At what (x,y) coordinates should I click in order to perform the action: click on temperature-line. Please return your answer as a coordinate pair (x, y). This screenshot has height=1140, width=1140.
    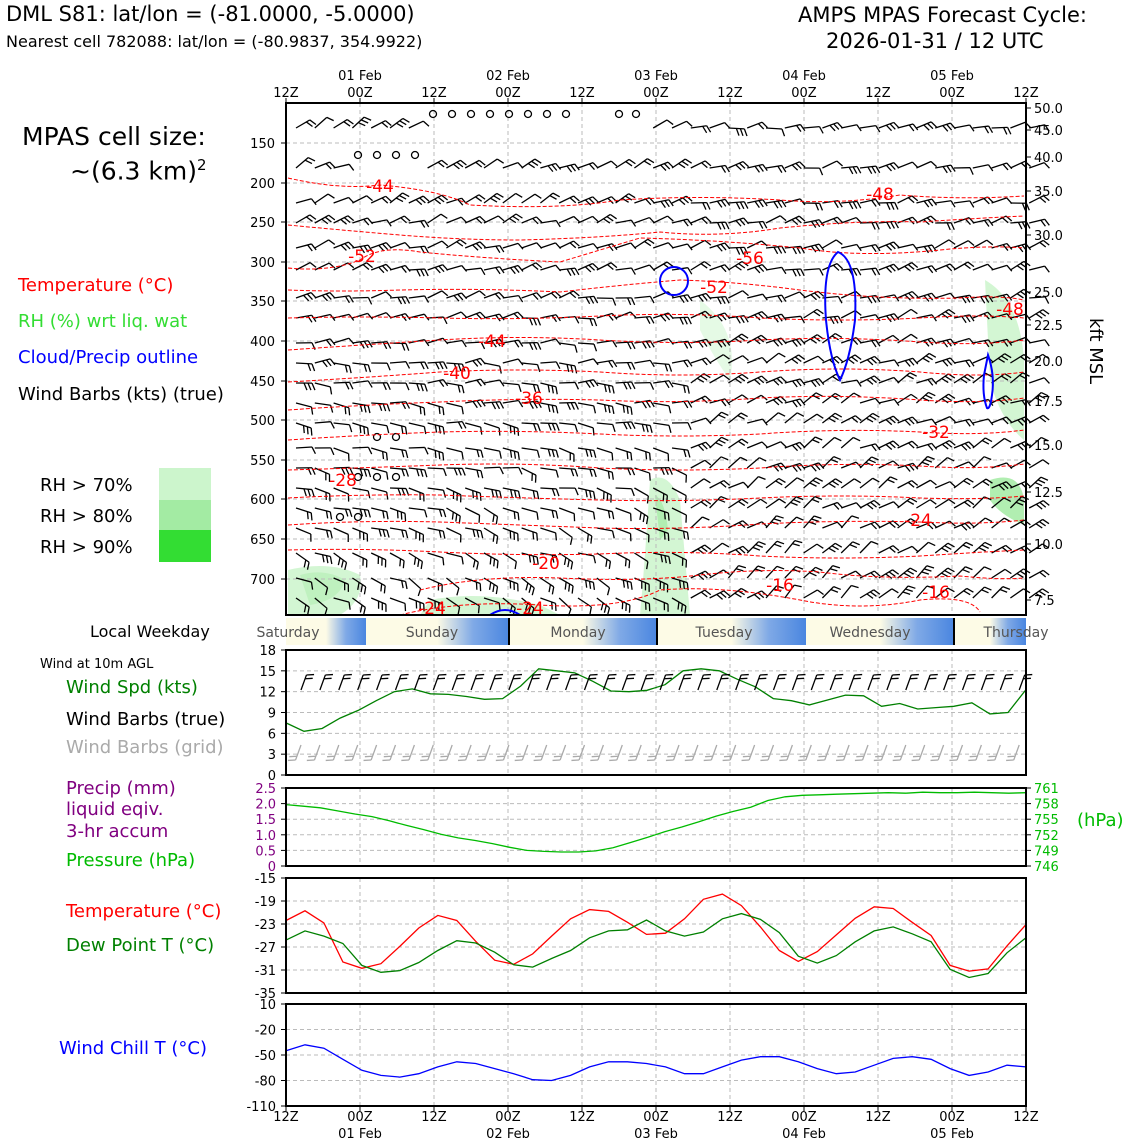
    Looking at the image, I should click on (656, 932).